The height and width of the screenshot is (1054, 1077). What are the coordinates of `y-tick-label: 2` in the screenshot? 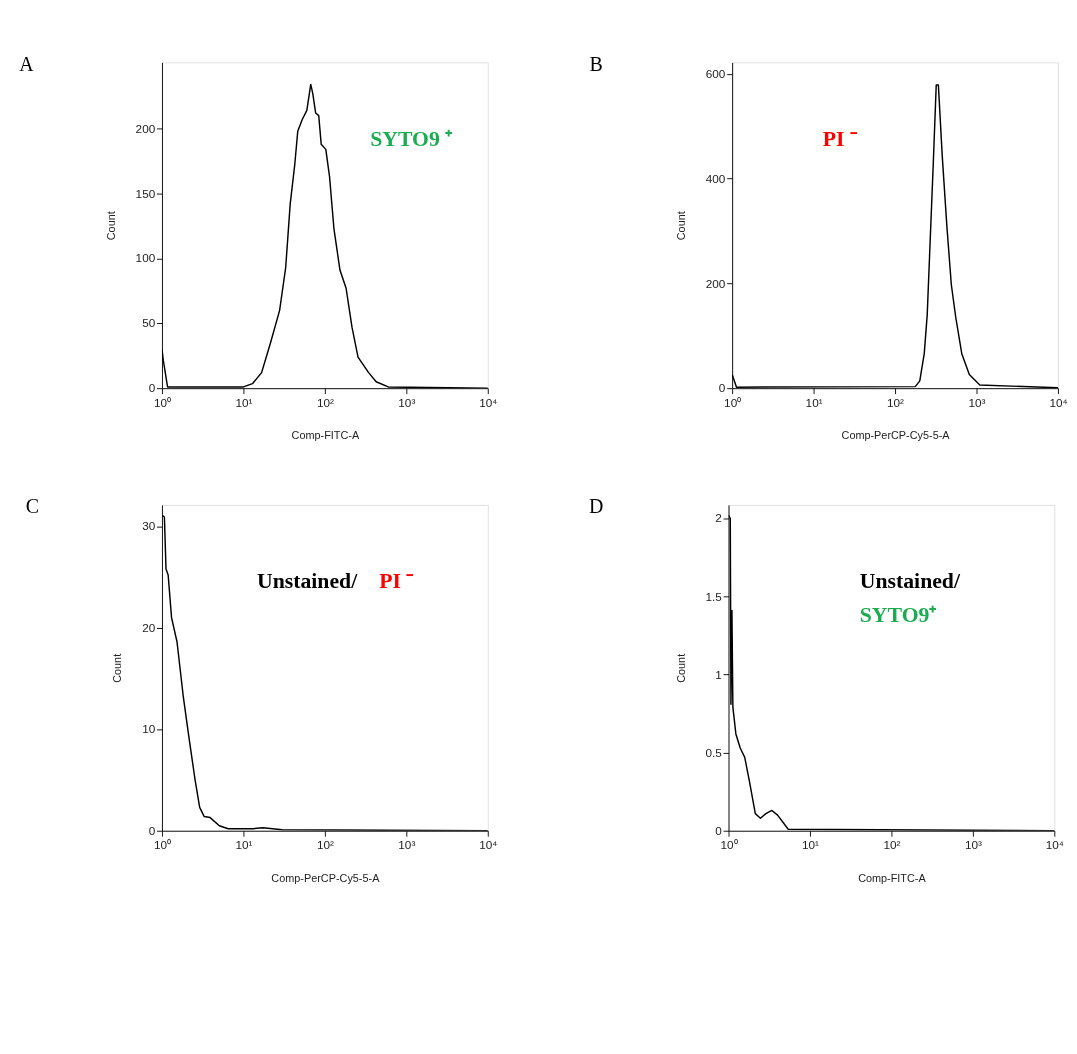 It's located at (718, 518).